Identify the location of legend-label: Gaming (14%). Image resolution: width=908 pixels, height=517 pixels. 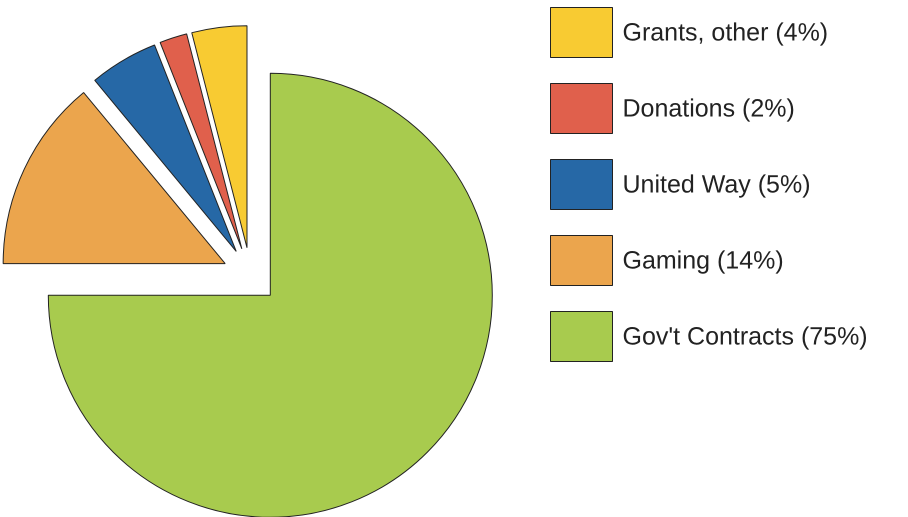
(703, 260).